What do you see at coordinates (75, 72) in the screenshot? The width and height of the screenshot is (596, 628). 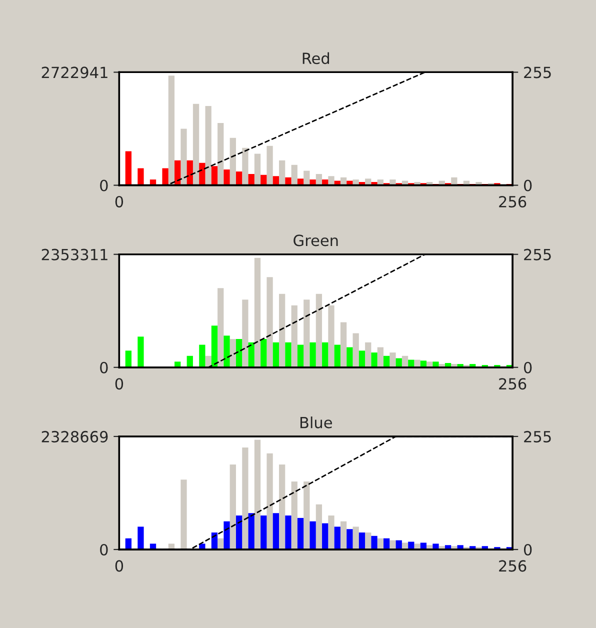 I see `y-tick-label: 2722941` at bounding box center [75, 72].